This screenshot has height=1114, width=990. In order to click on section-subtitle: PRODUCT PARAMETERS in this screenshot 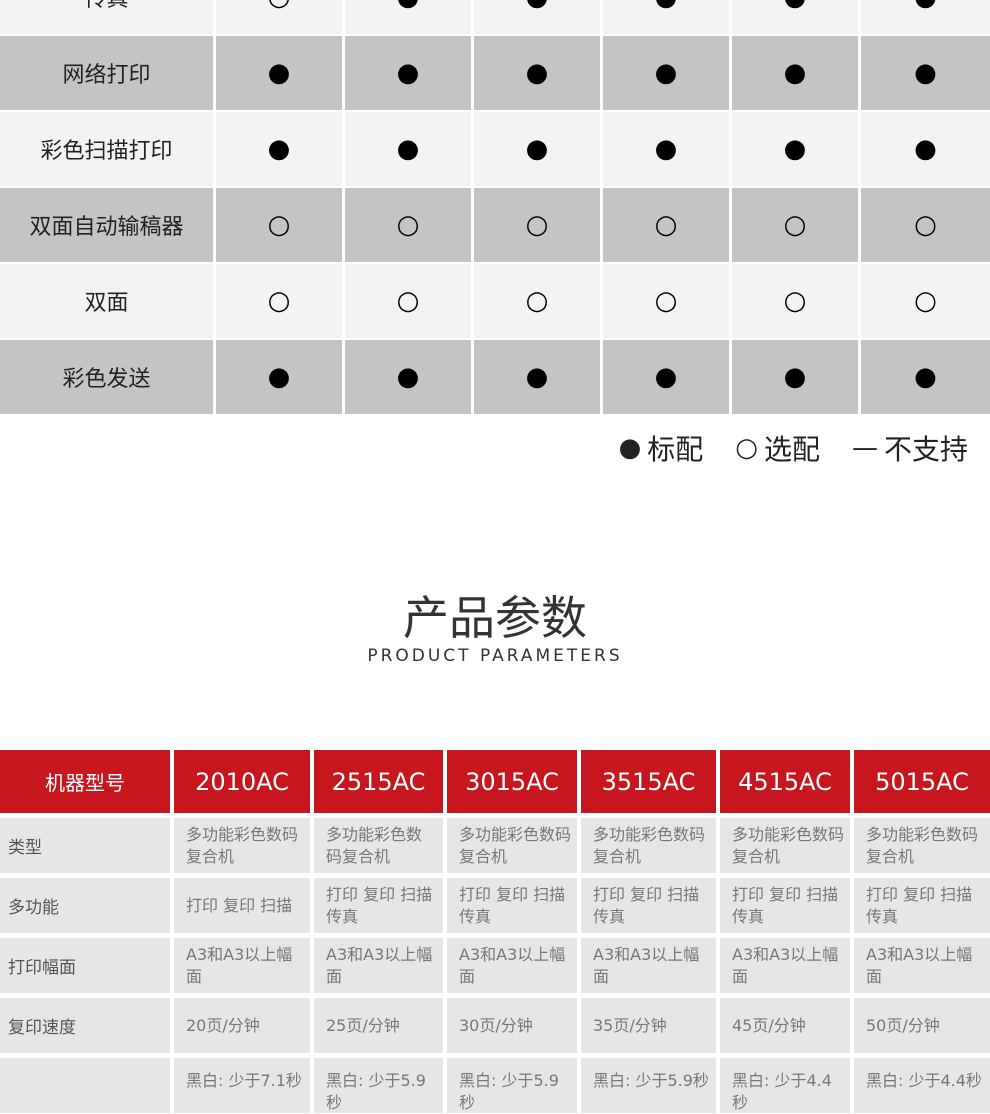, I will do `click(495, 656)`.